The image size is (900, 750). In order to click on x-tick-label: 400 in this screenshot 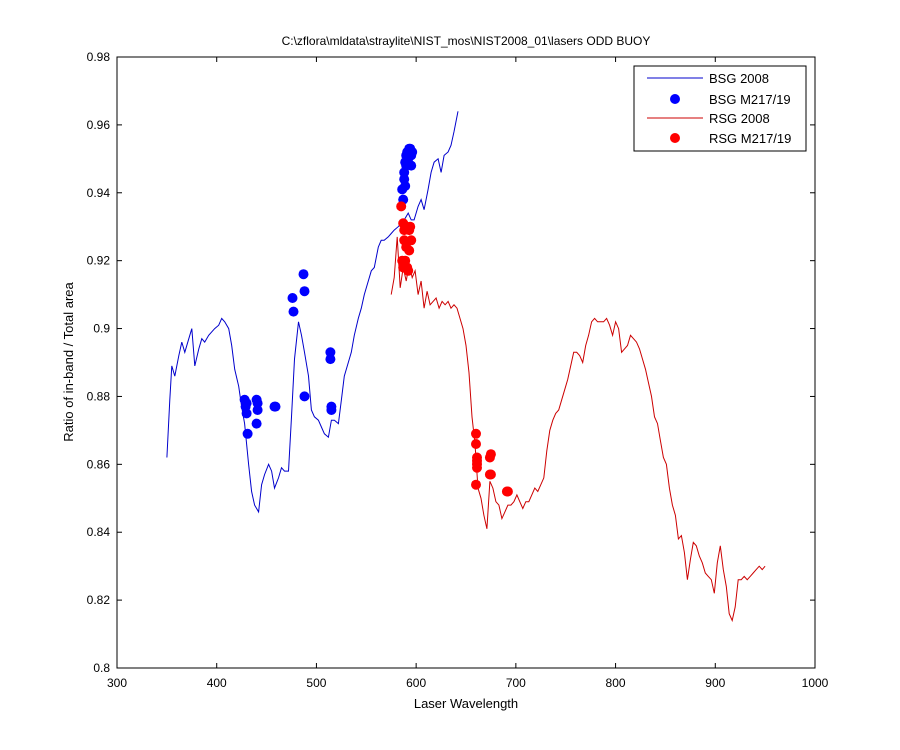, I will do `click(217, 683)`.